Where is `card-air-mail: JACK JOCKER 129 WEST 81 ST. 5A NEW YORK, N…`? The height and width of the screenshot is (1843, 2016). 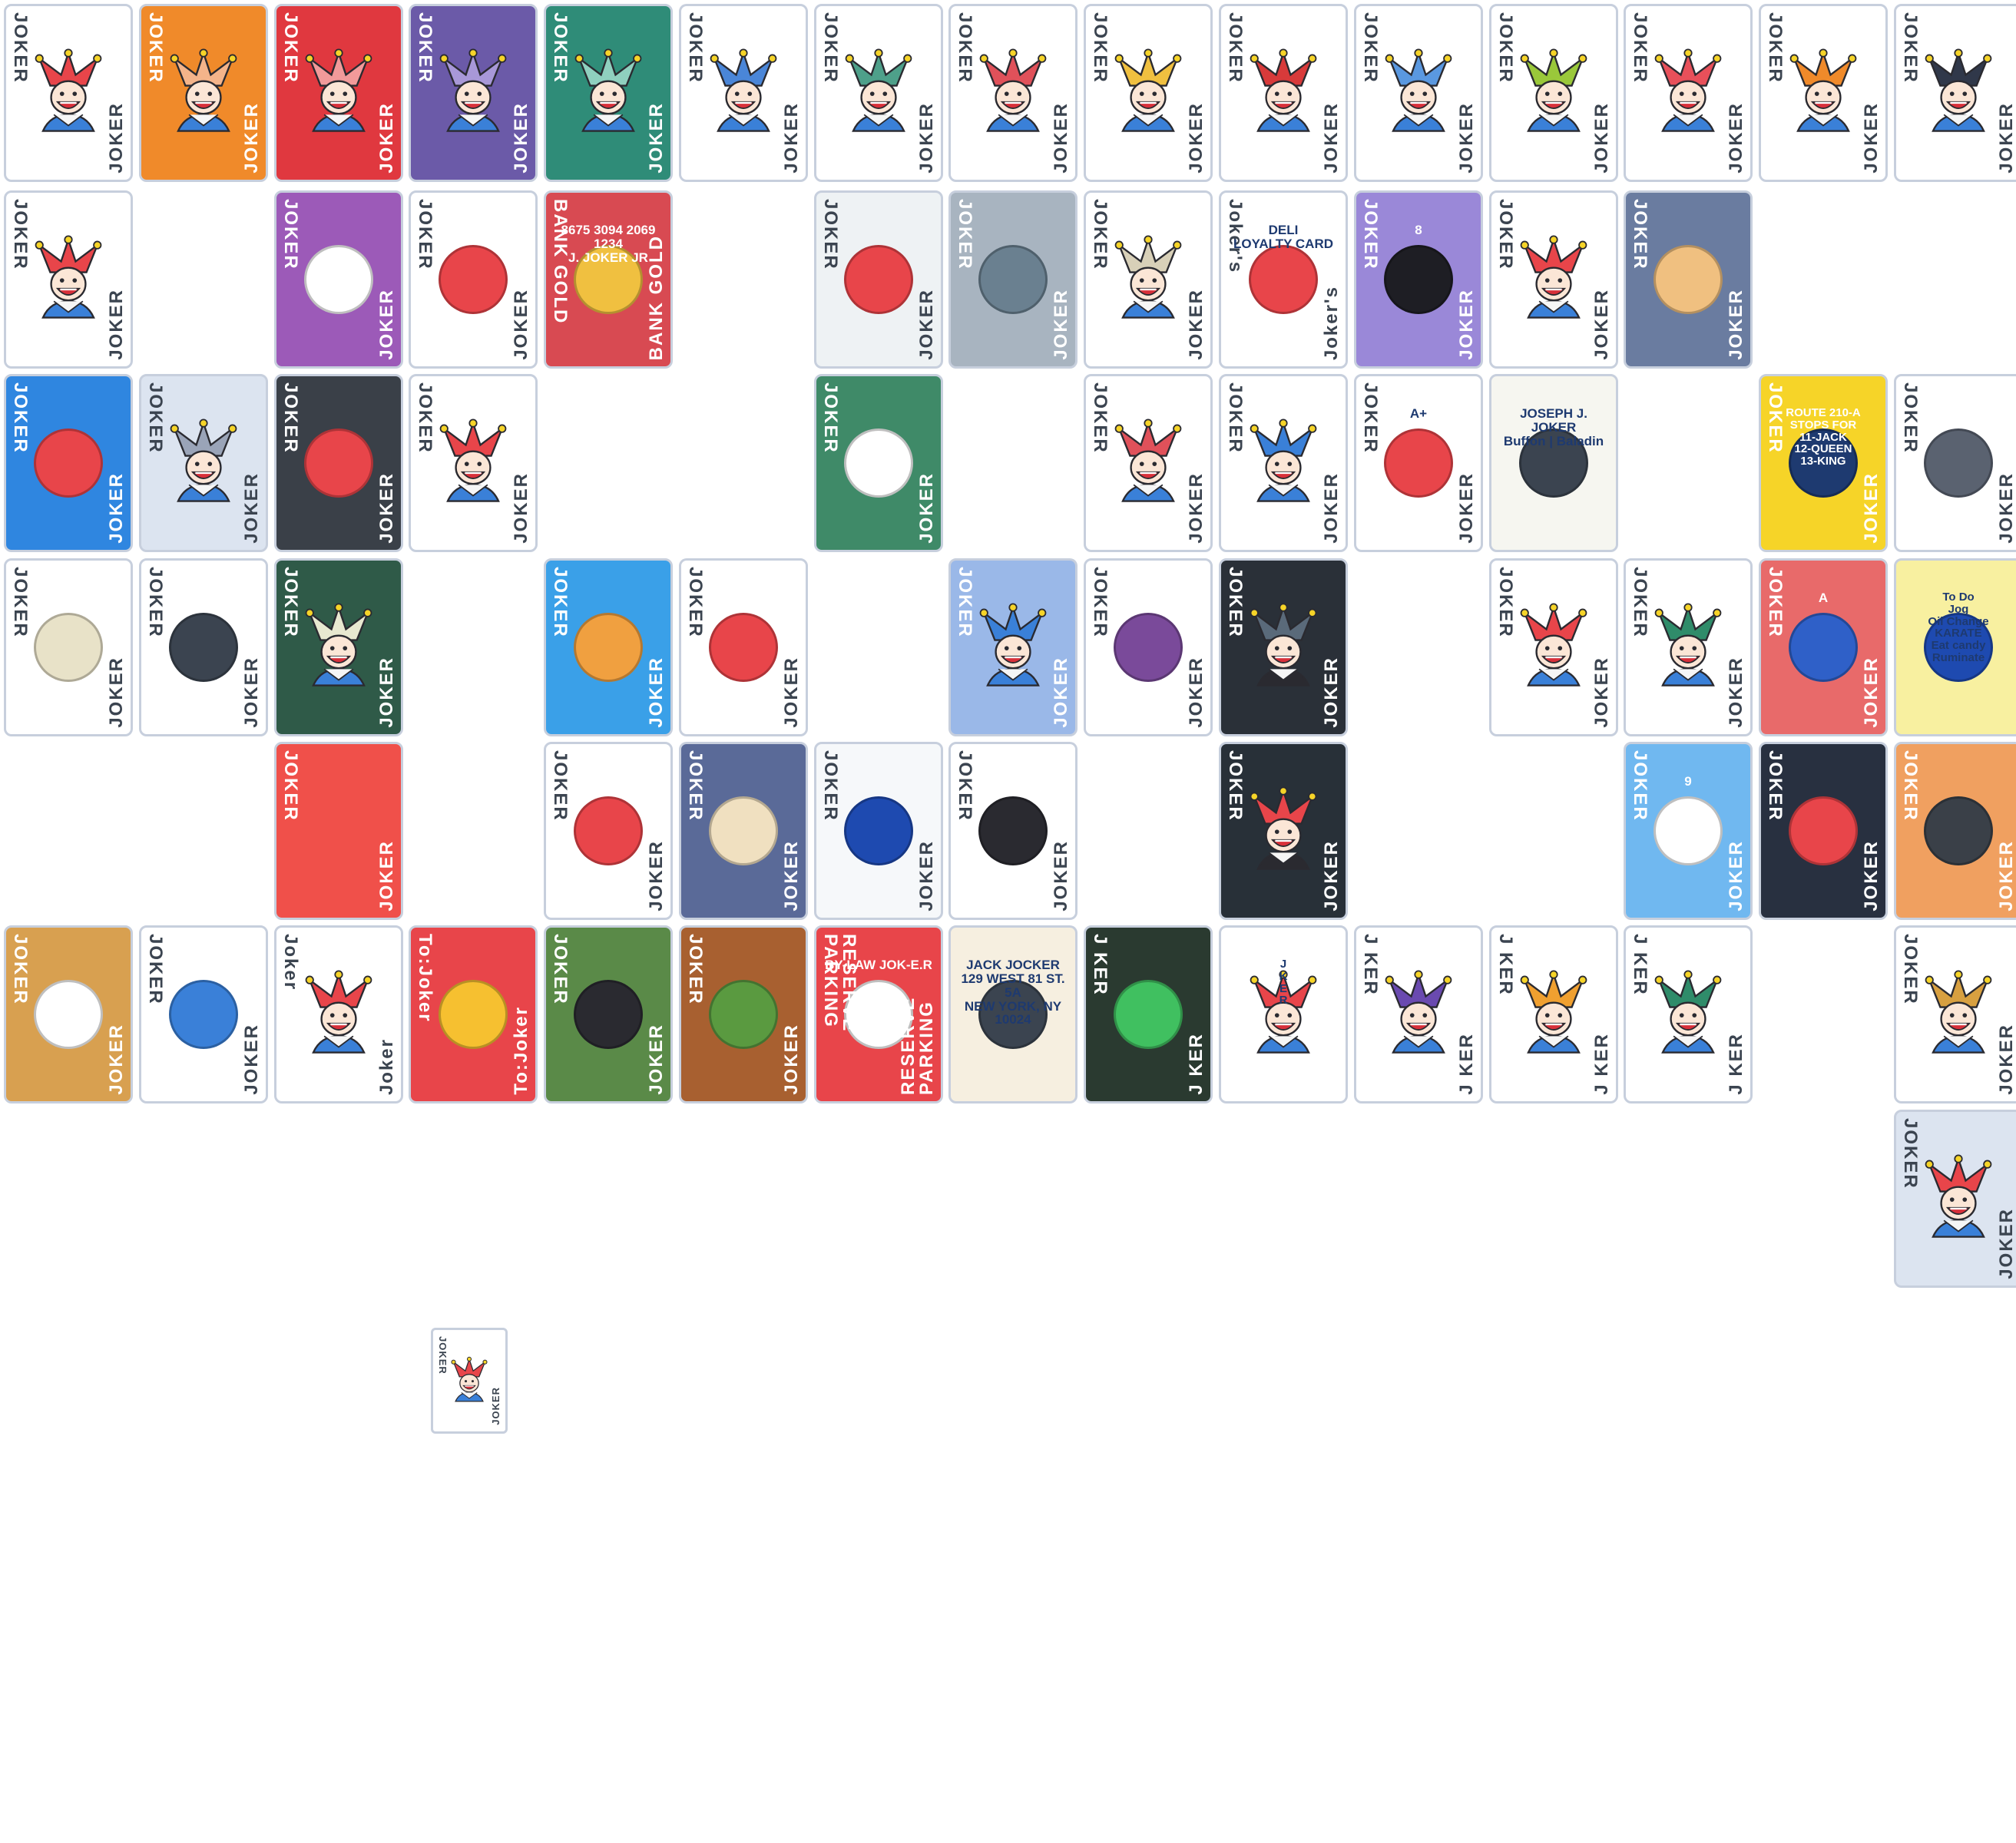 card-air-mail: JACK JOCKER 129 WEST 81 ST. 5A NEW YORK, N… is located at coordinates (1013, 1014).